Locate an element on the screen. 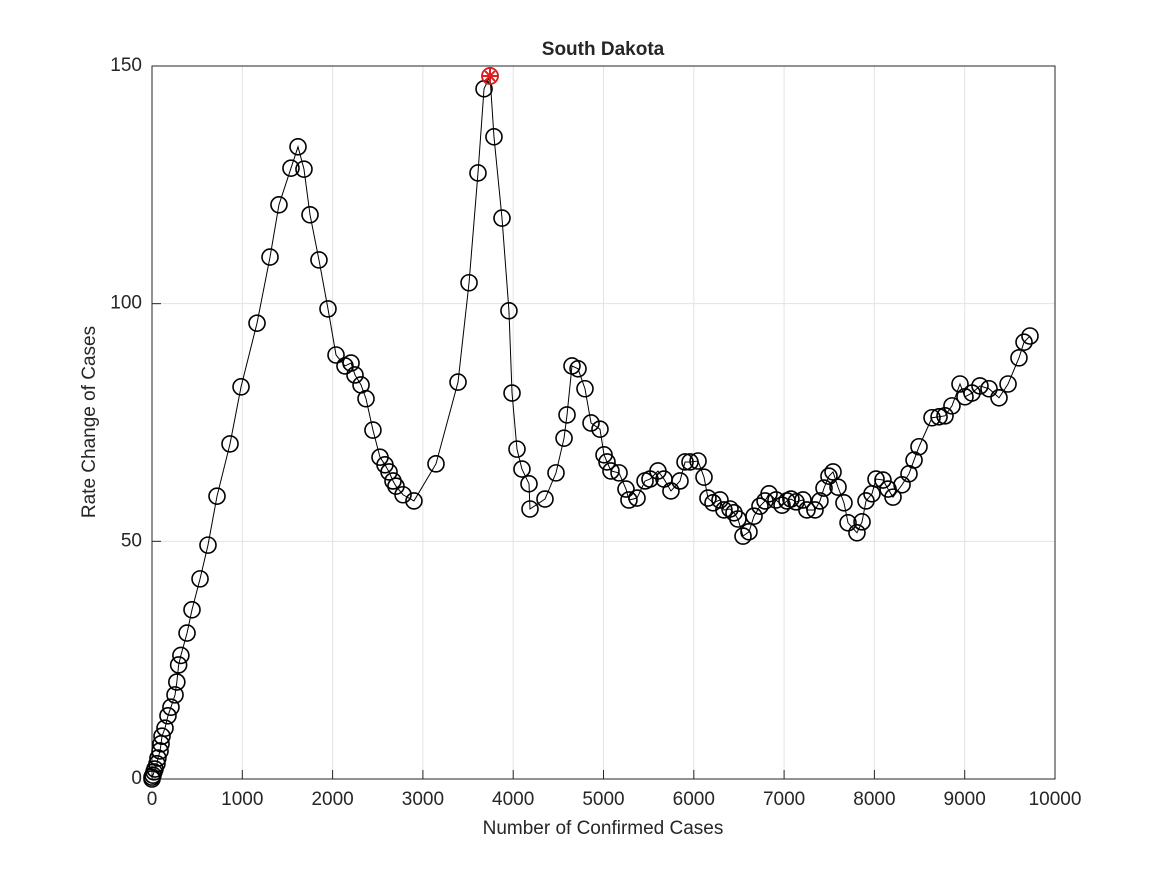  x-tick-label: 8000 is located at coordinates (874, 799).